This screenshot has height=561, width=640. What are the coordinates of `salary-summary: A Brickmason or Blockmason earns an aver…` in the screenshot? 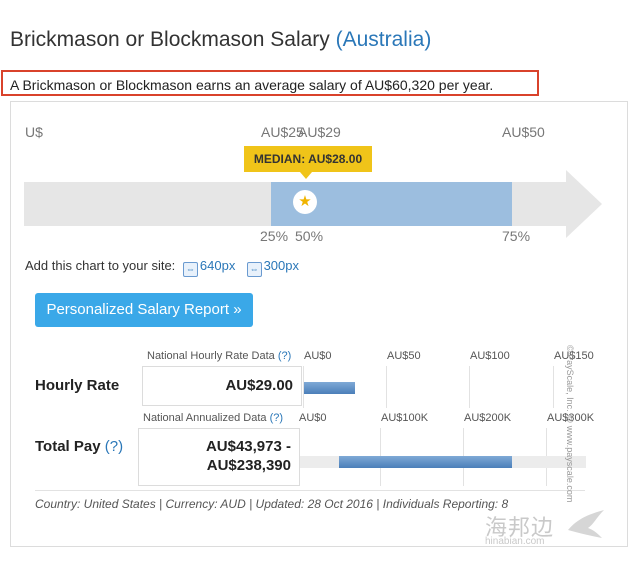 It's located at (270, 83).